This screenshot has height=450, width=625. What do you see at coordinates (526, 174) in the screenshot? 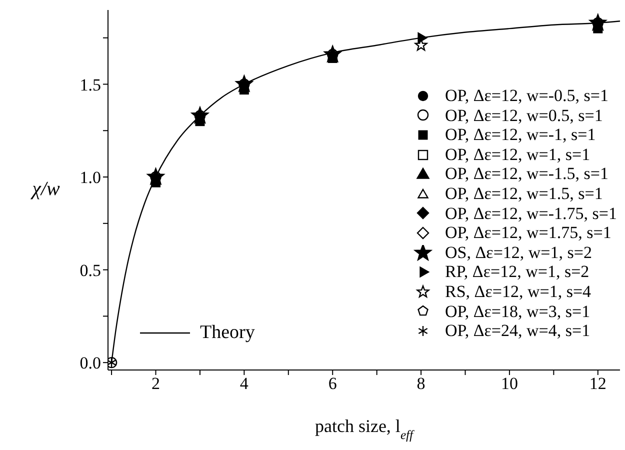
I see `legend-label: OP, Δε=12, w=-1.5, s=1` at bounding box center [526, 174].